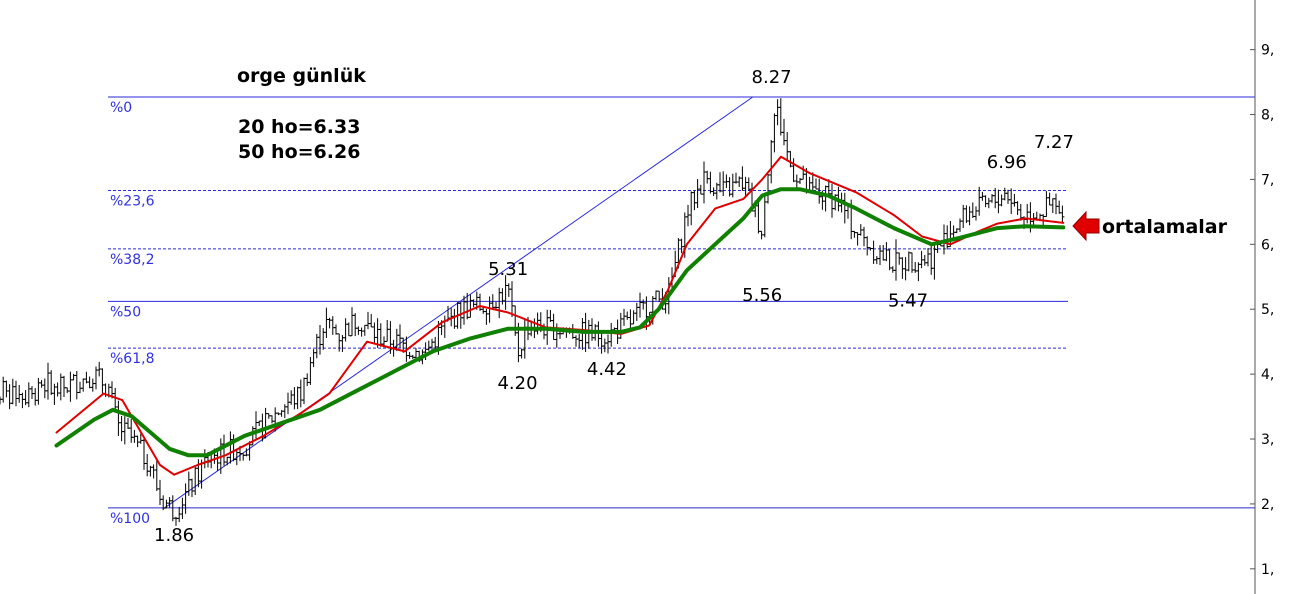 Image resolution: width=1304 pixels, height=594 pixels. What do you see at coordinates (1267, 505) in the screenshot?
I see `y-tick-label: 2,` at bounding box center [1267, 505].